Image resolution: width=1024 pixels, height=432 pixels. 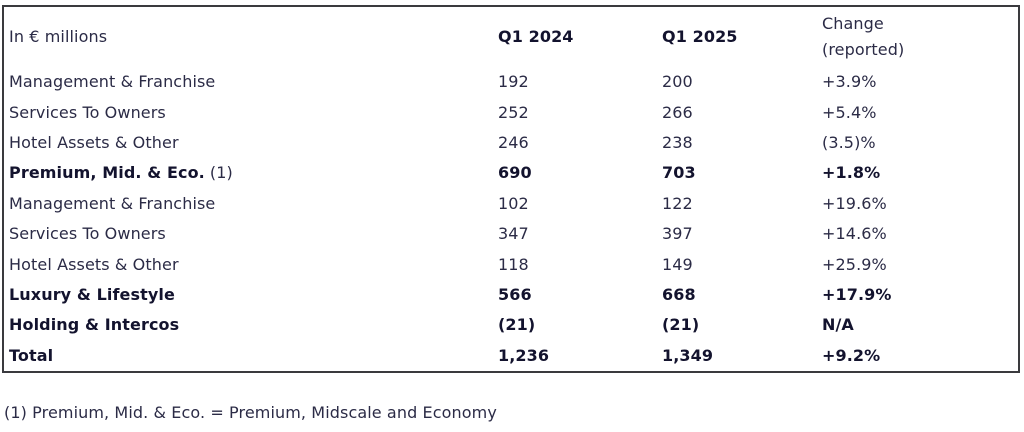 What do you see at coordinates (849, 112) in the screenshot?
I see `value-change: +5.4%` at bounding box center [849, 112].